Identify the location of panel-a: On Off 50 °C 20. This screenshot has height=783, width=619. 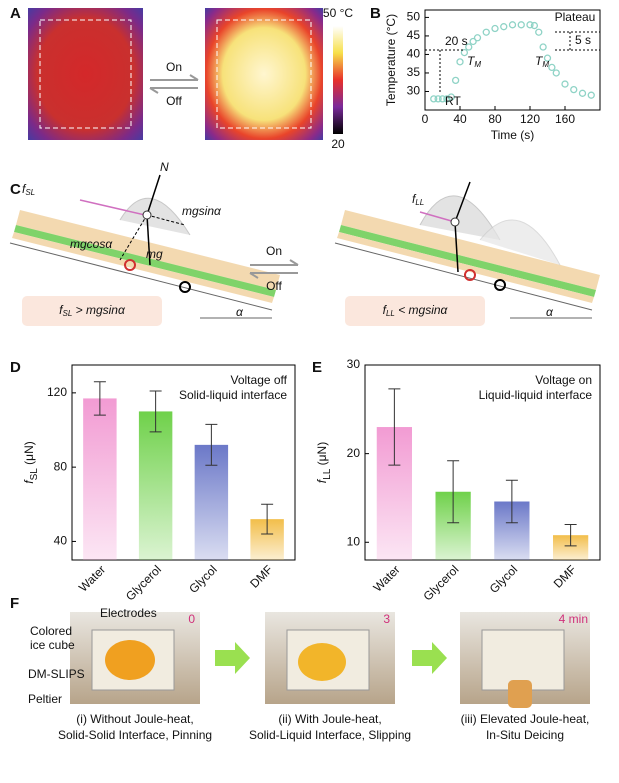
(190, 78).